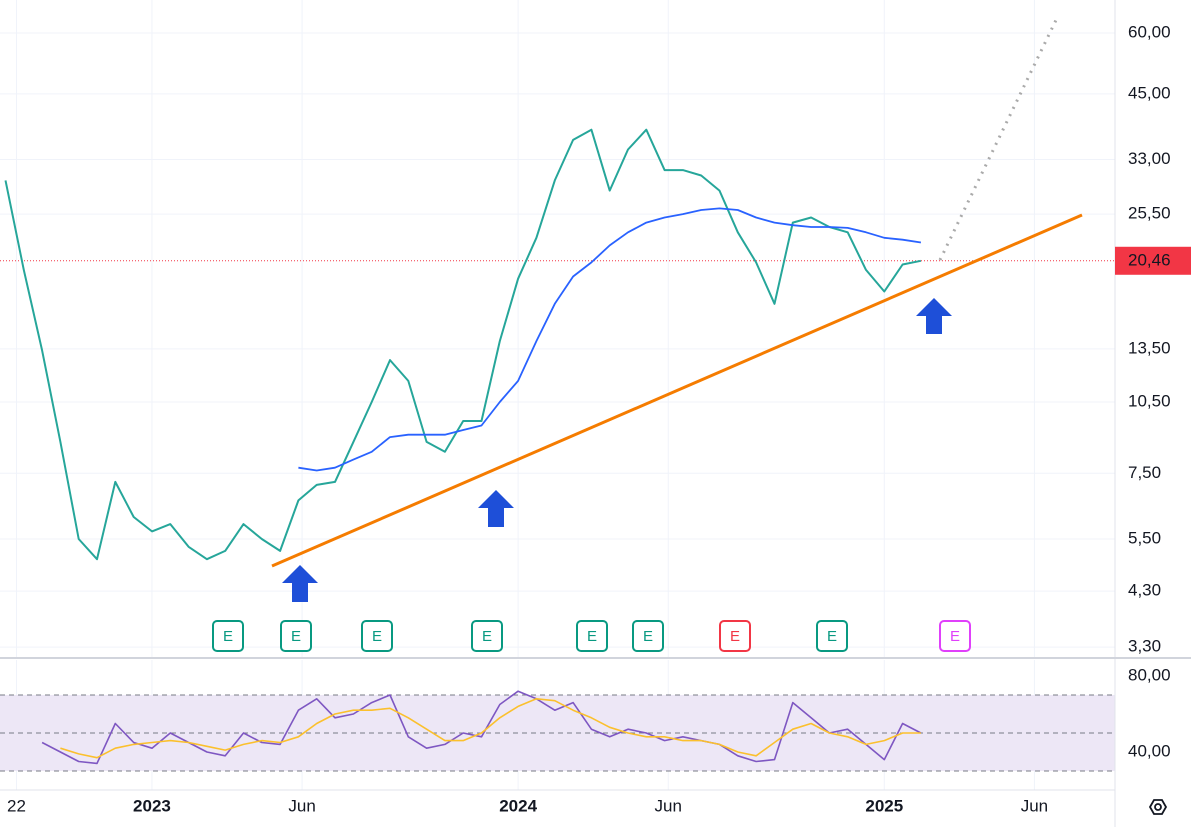 The width and height of the screenshot is (1191, 827). What do you see at coordinates (1149, 213) in the screenshot?
I see `y-tick-label: 25,50` at bounding box center [1149, 213].